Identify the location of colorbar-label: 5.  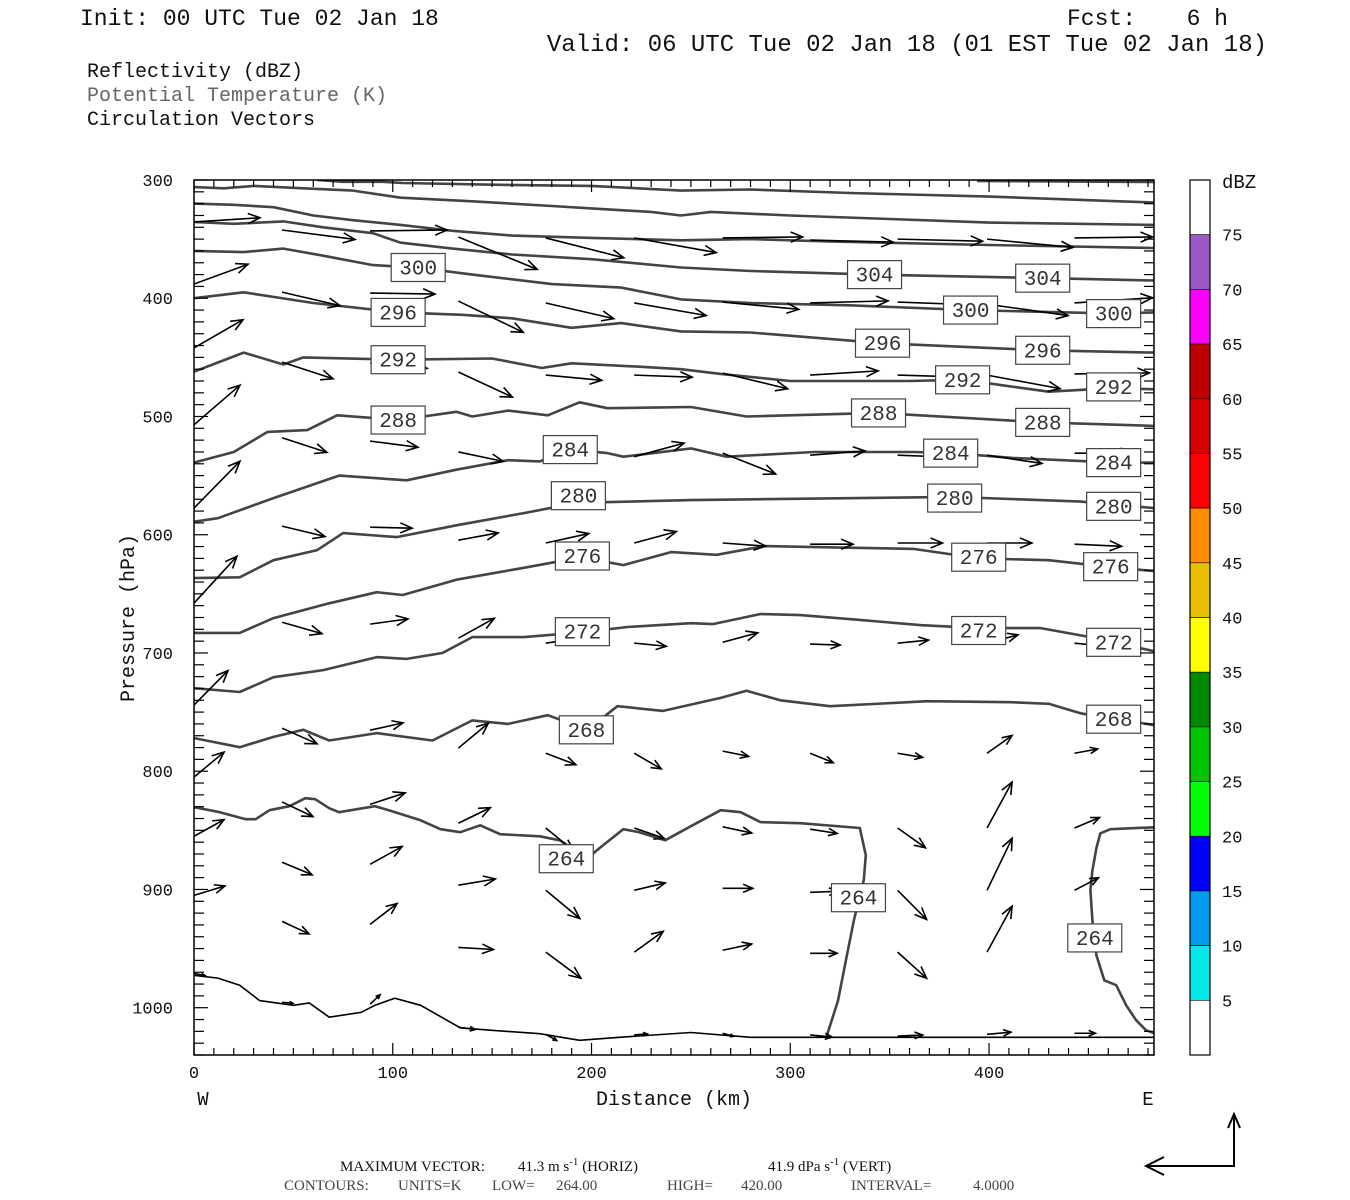
(1227, 1002).